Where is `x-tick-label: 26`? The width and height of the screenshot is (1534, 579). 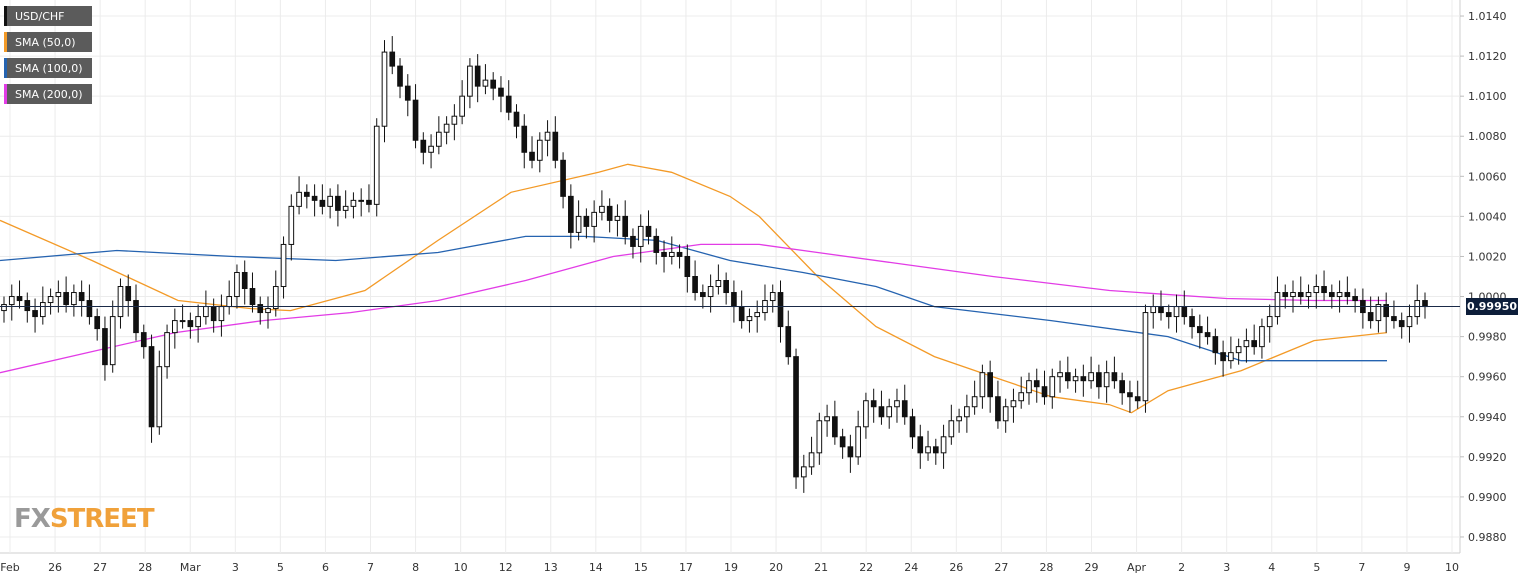
x-tick-label: 26 is located at coordinates (956, 567).